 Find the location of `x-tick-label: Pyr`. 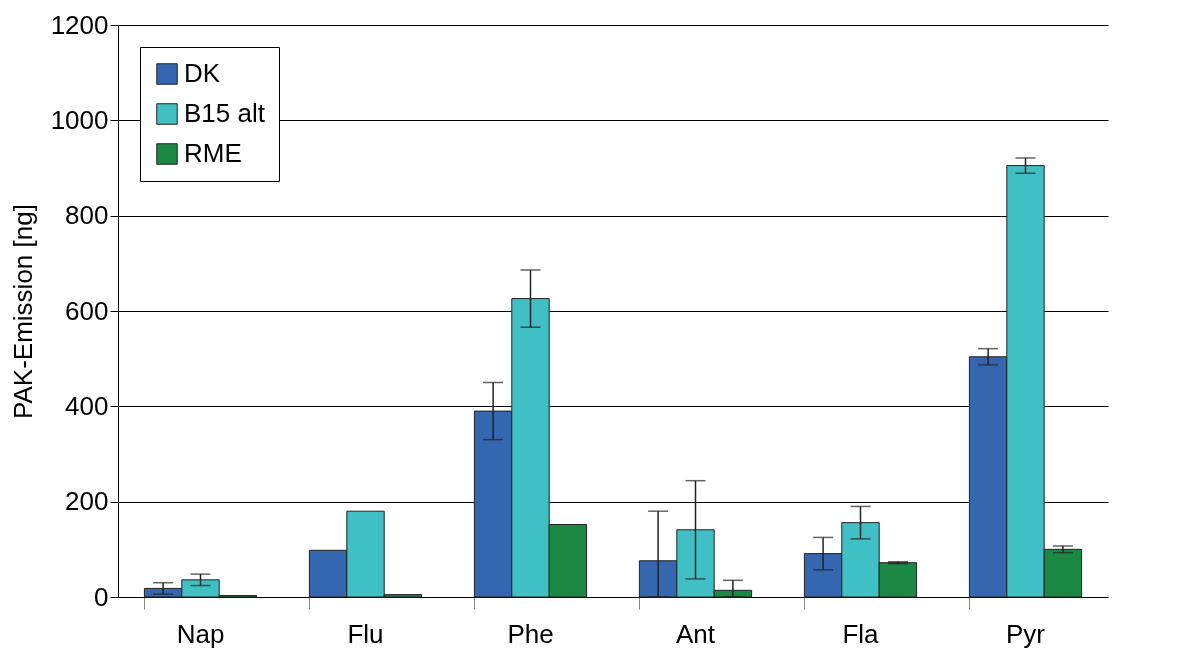

x-tick-label: Pyr is located at coordinates (1026, 633).